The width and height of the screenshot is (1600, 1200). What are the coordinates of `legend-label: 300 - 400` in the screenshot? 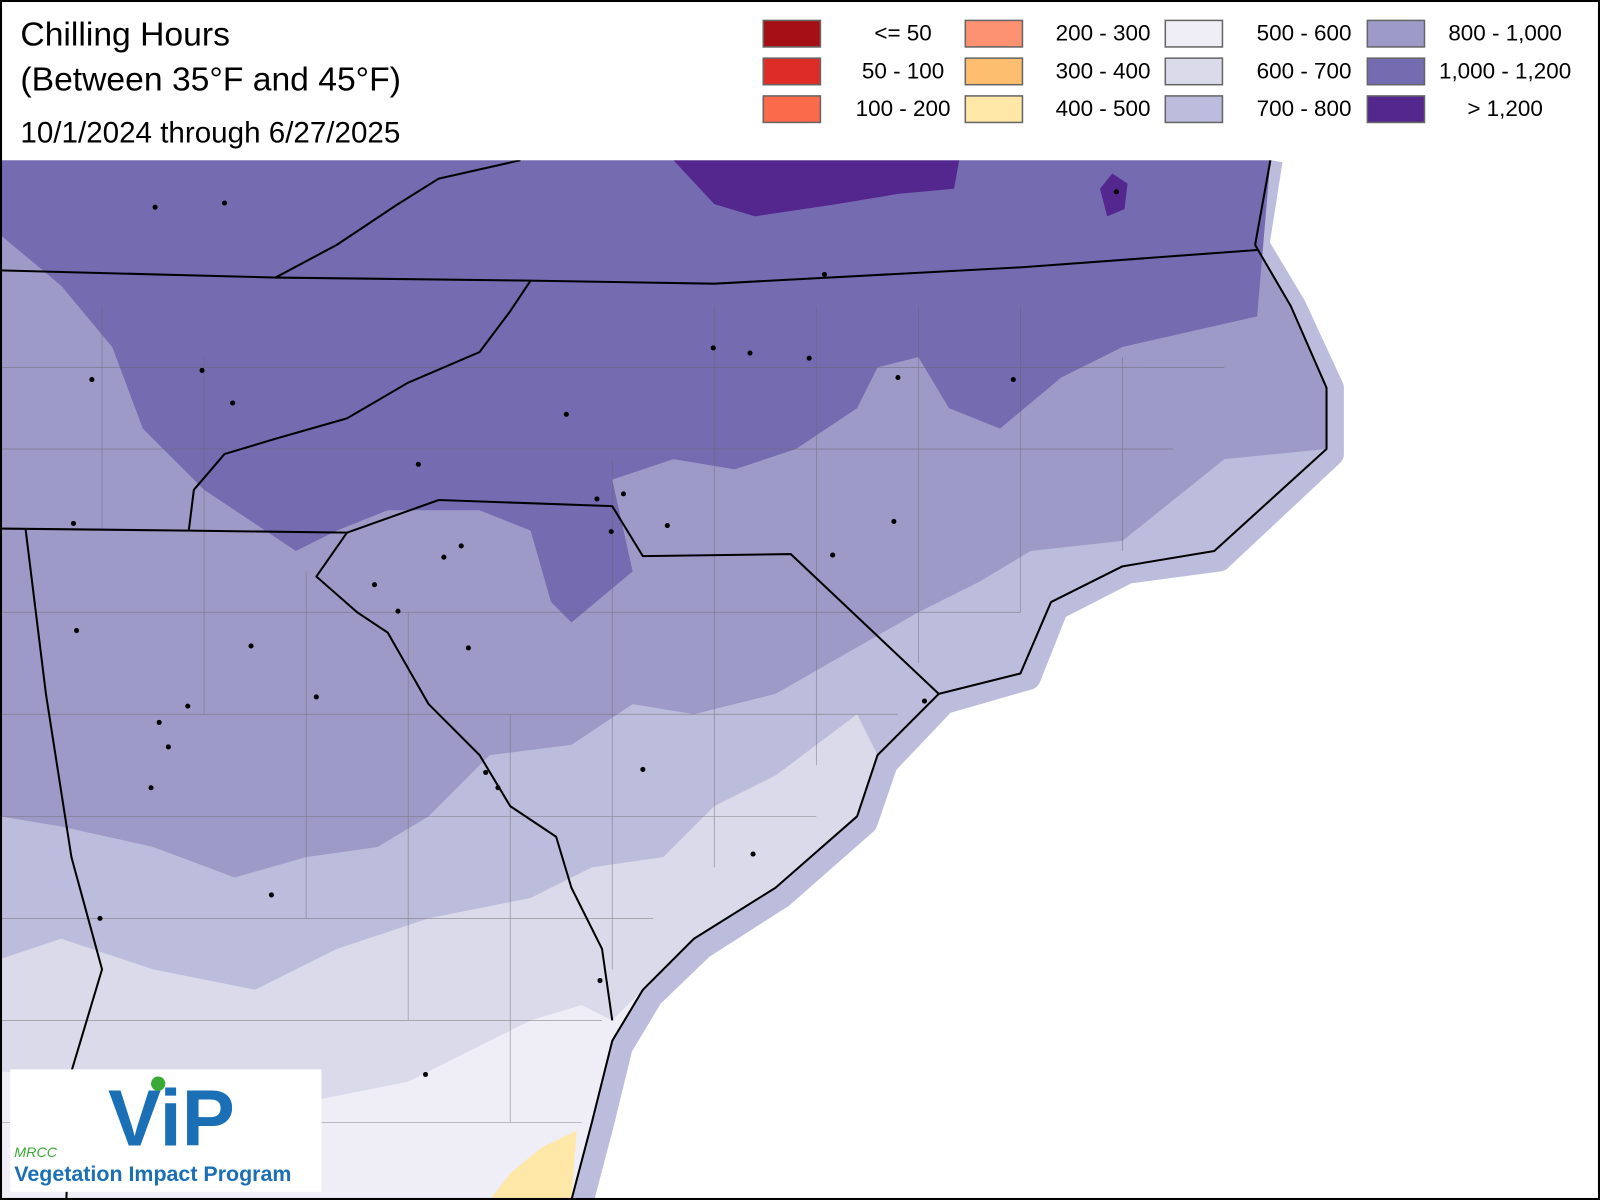 It's located at (1103, 70).